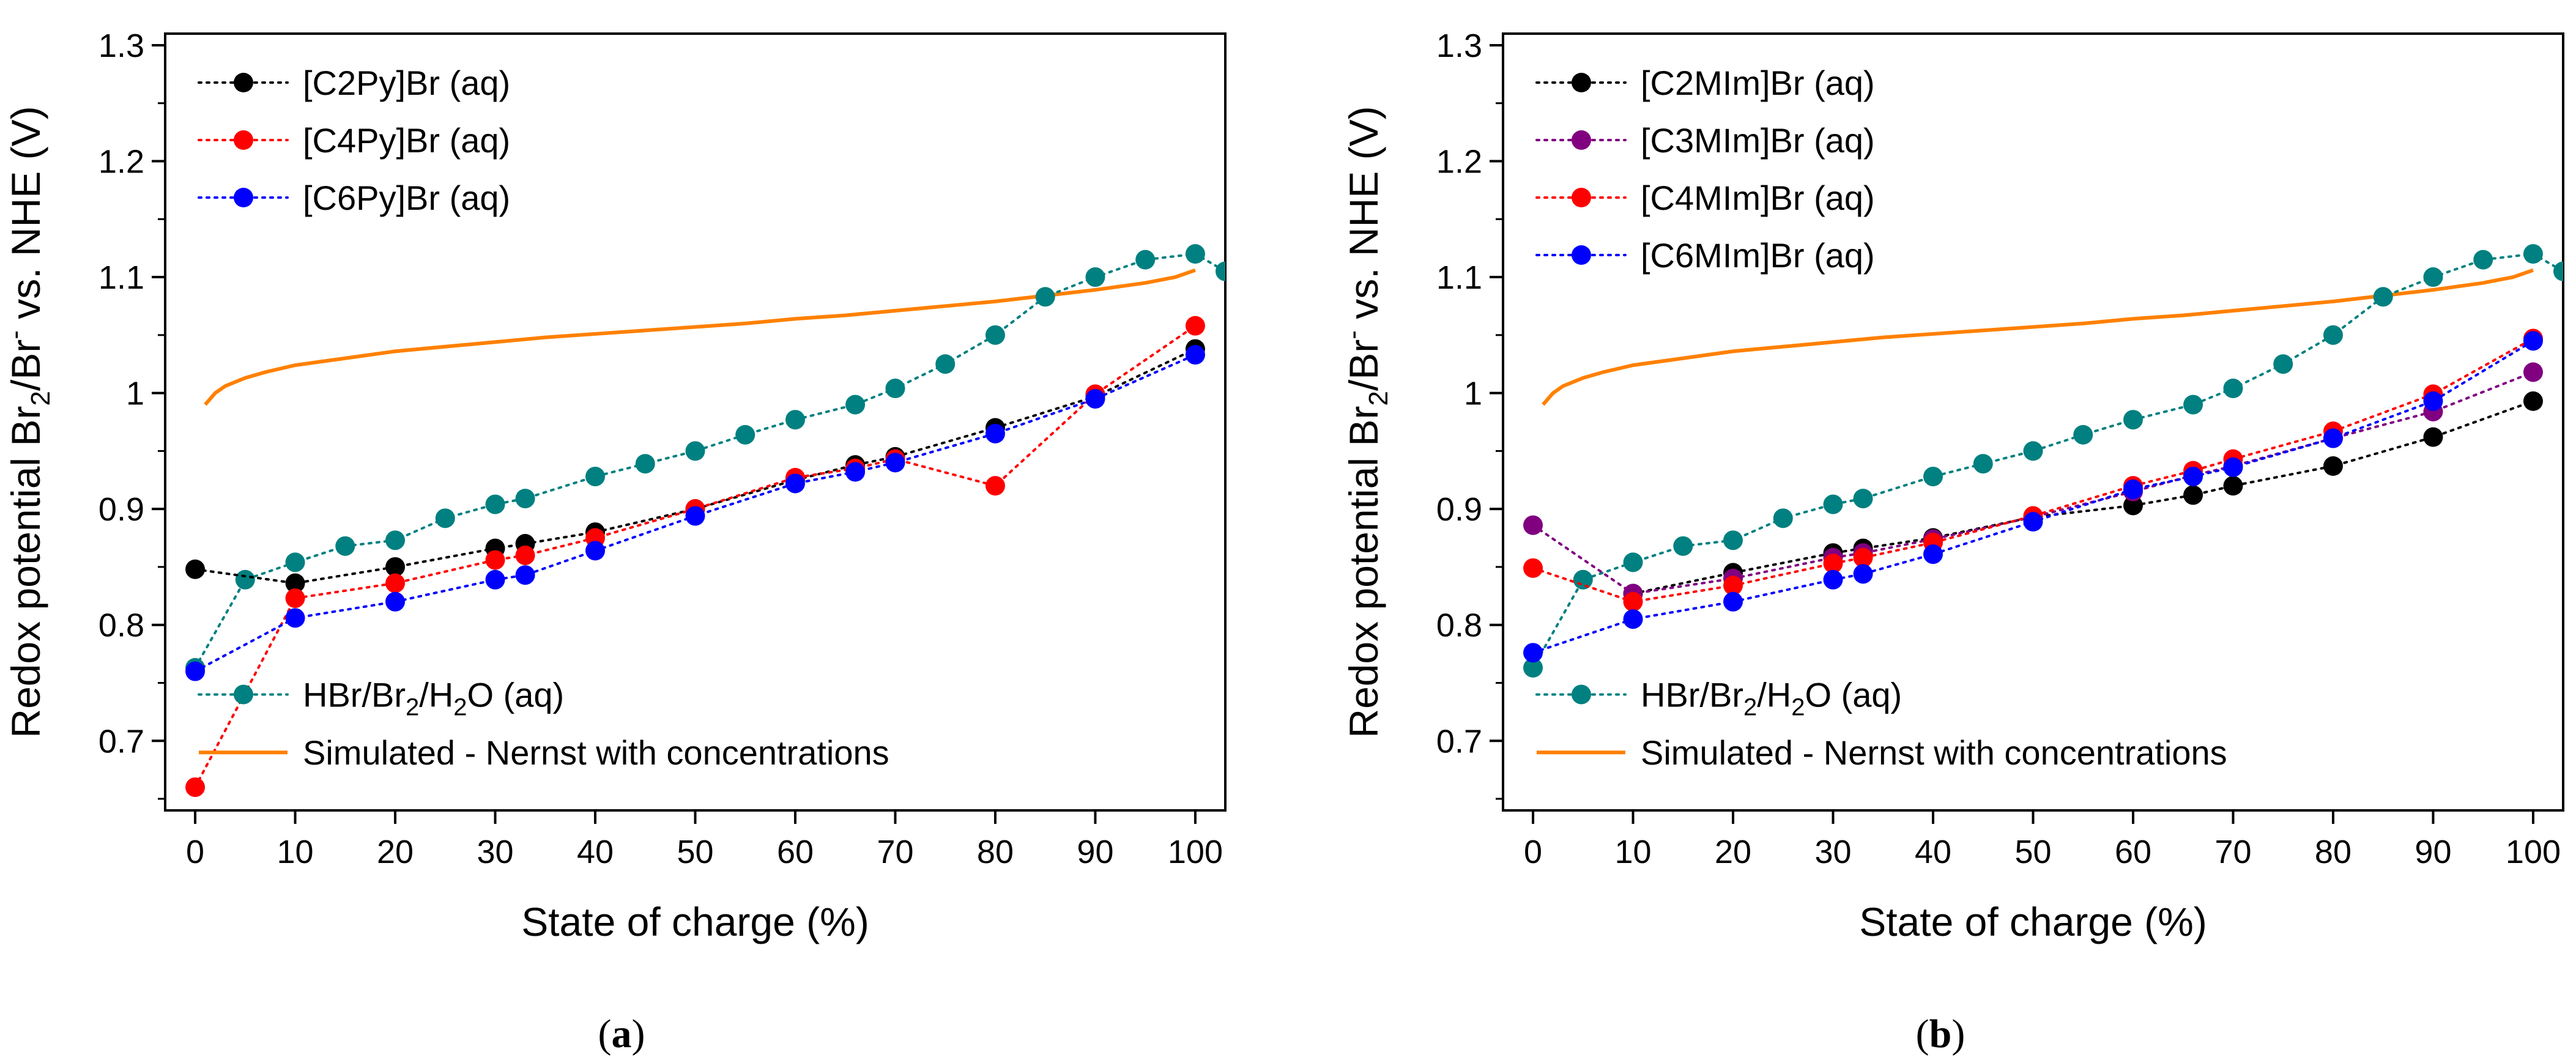 The image size is (2576, 1063). What do you see at coordinates (1758, 256) in the screenshot?
I see `legend-label: [C6MIm]Br (aq)` at bounding box center [1758, 256].